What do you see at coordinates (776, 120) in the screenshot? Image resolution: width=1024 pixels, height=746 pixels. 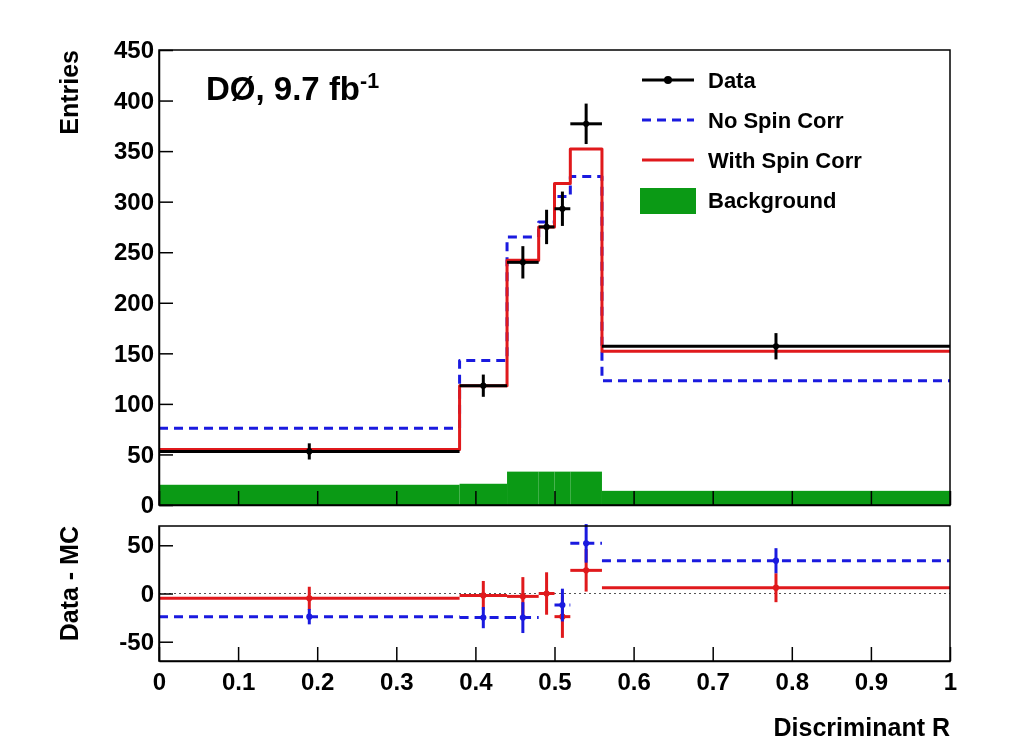 I see `legend-label: No Spin Corr` at bounding box center [776, 120].